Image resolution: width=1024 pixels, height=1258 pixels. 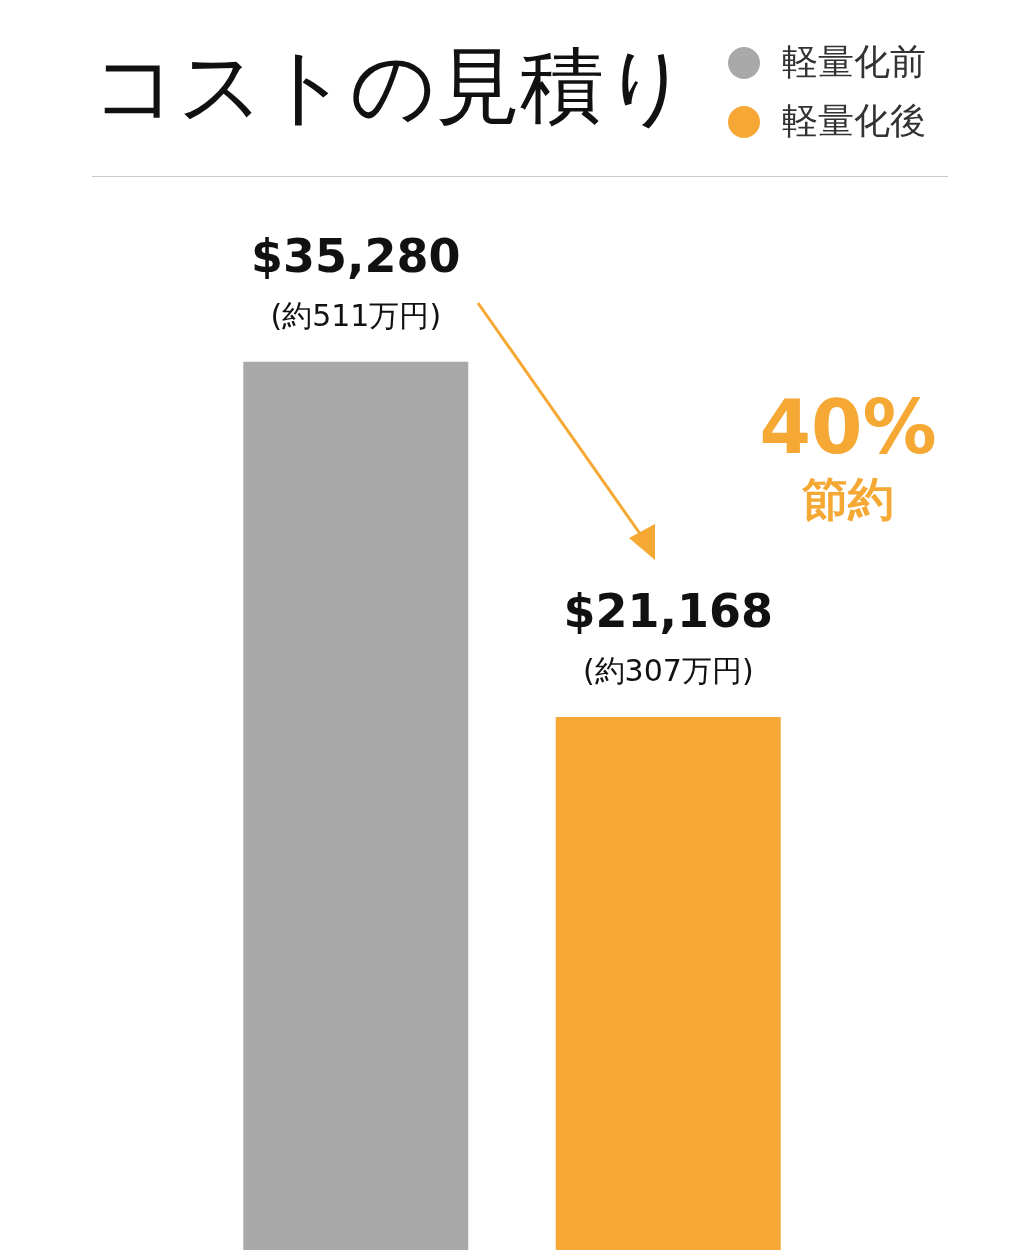 I want to click on data-label: $21,168, so click(x=668, y=611).